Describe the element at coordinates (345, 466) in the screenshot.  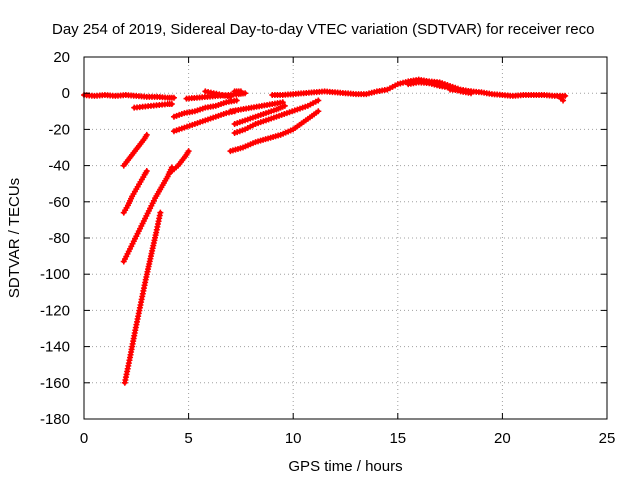
I see `x-axis-label: GPS time / hours` at that location.